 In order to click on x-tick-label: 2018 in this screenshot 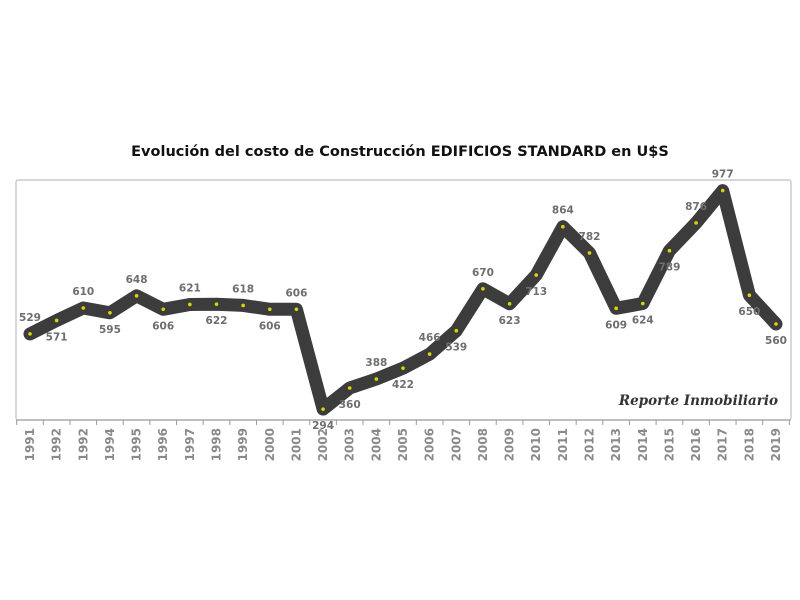, I will do `click(749, 444)`.